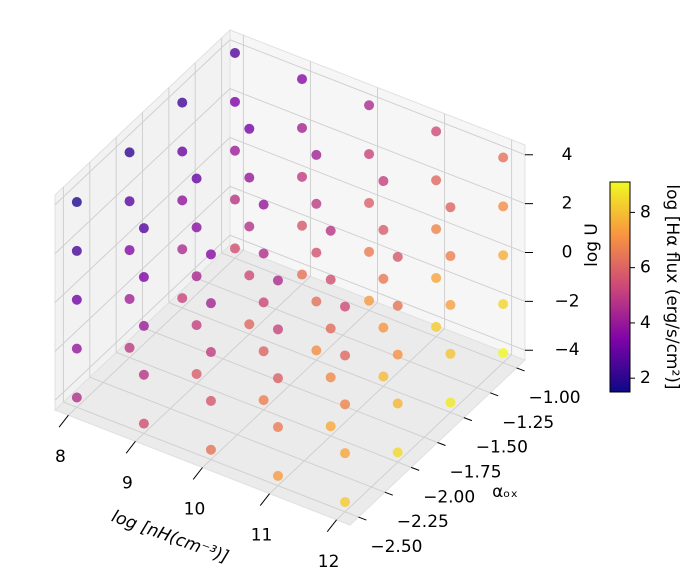 This screenshot has height=586, width=697. Describe the element at coordinates (505, 492) in the screenshot. I see `y-axis-label: αₒₓ` at that location.